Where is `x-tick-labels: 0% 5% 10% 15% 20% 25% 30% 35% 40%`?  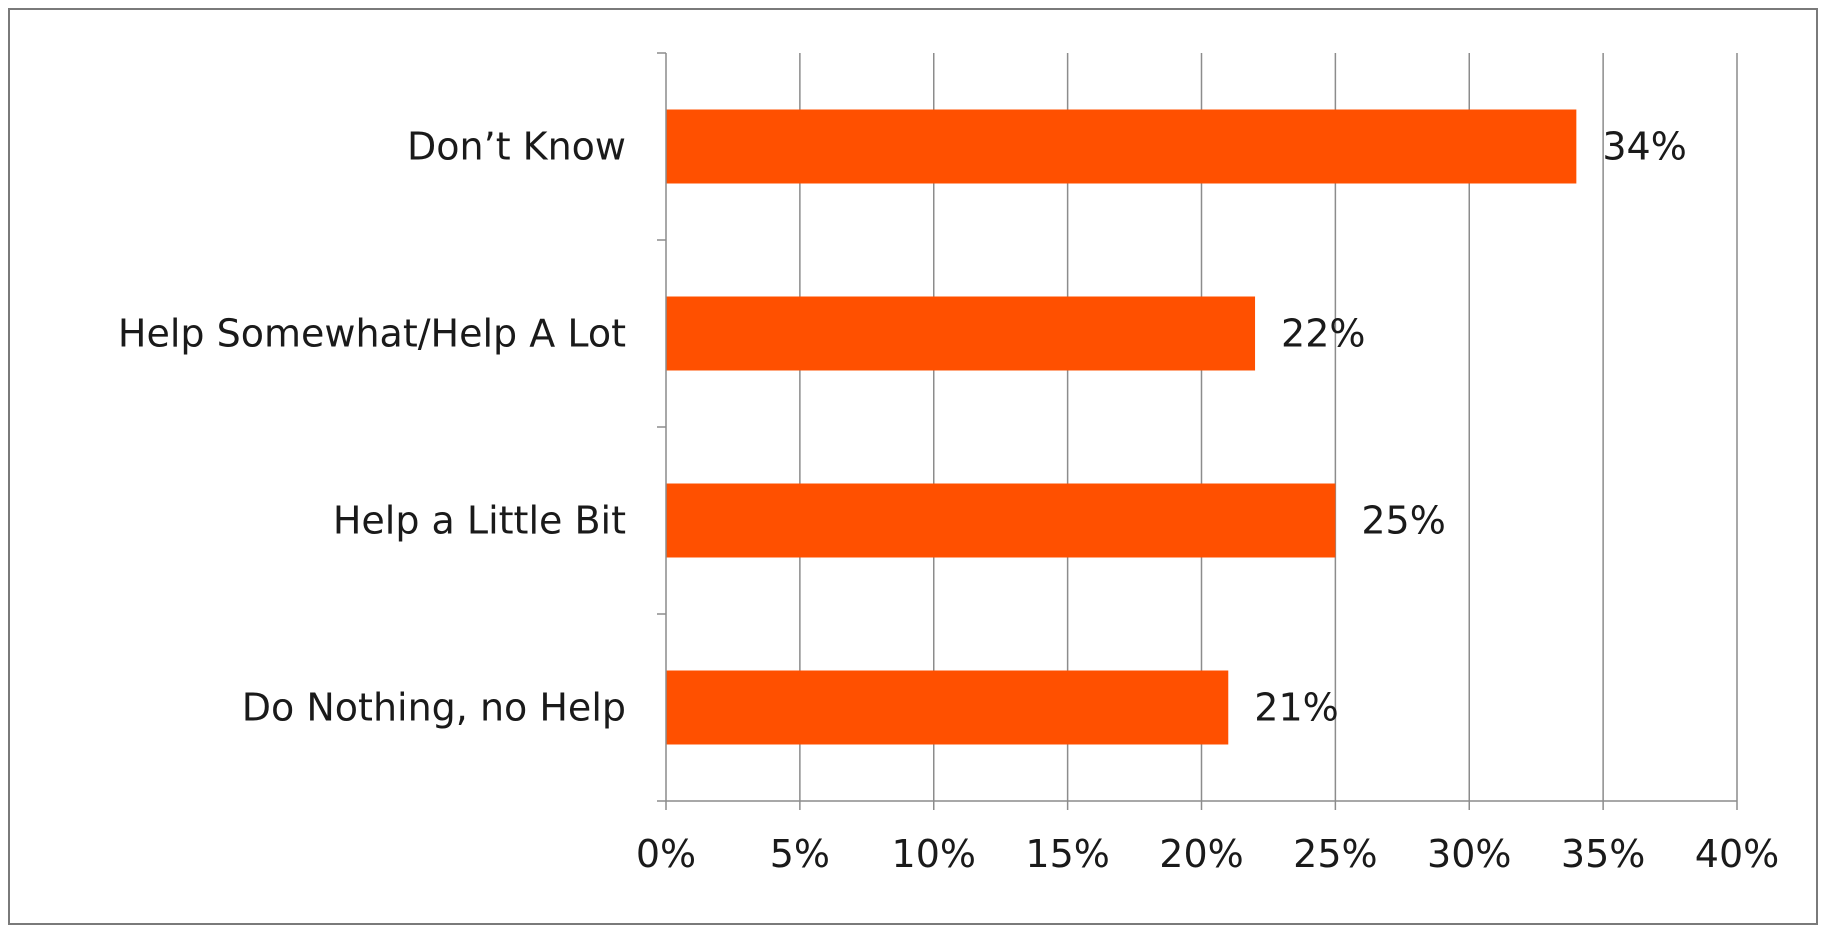
x-tick-labels: 0% 5% 10% 15% 20% 25% 30% 35% 40% is located at coordinates (1207, 854).